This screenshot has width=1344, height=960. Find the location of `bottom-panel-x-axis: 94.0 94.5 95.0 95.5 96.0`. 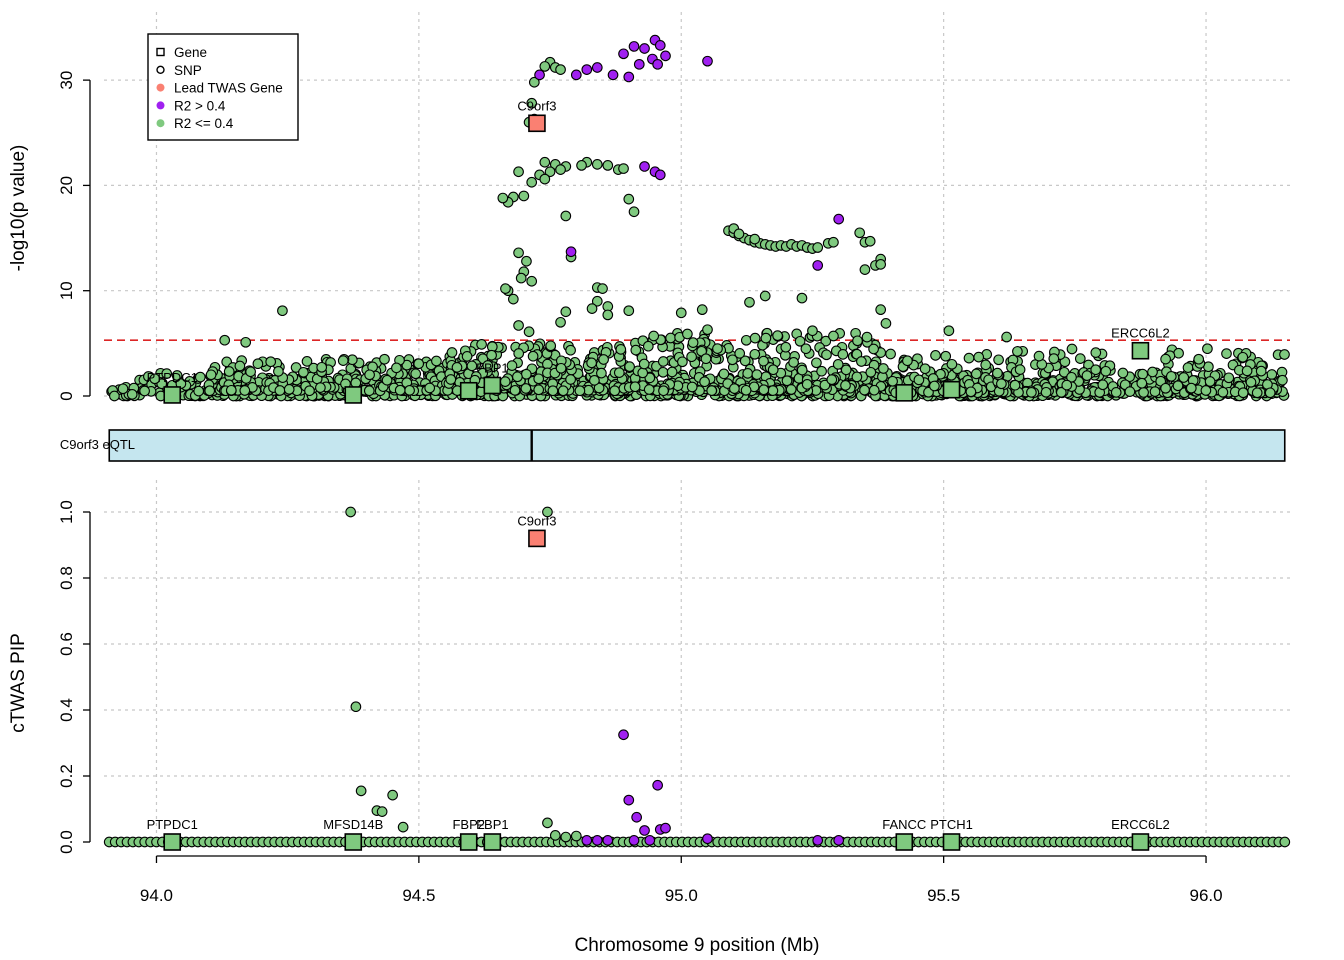

bottom-panel-x-axis: 94.0 94.5 95.0 95.5 96.0 is located at coordinates (681, 880).